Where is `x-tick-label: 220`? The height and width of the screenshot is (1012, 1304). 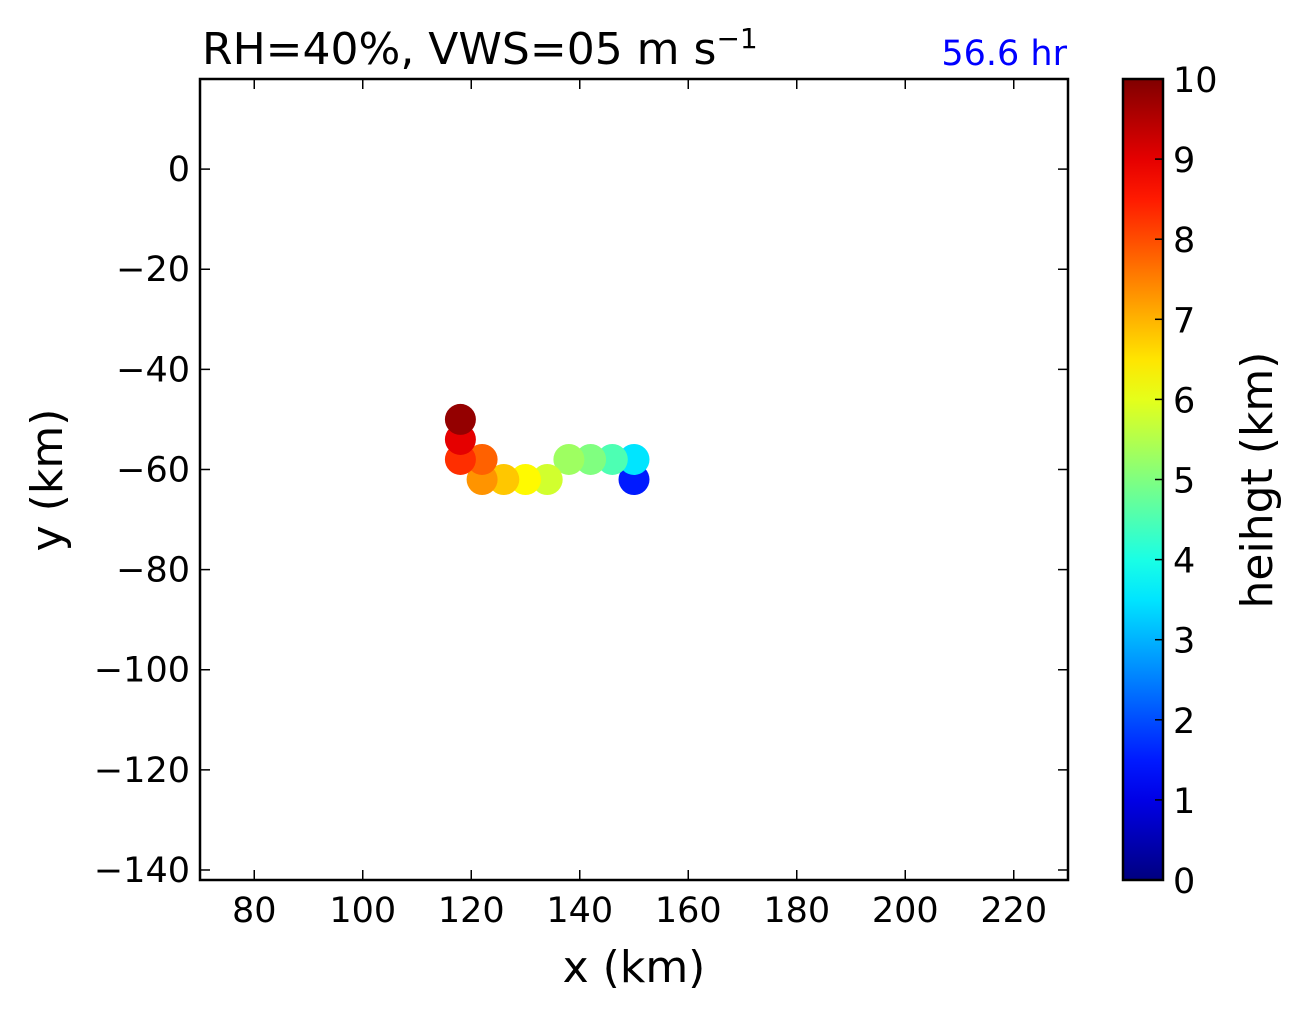
x-tick-label: 220 is located at coordinates (1013, 911).